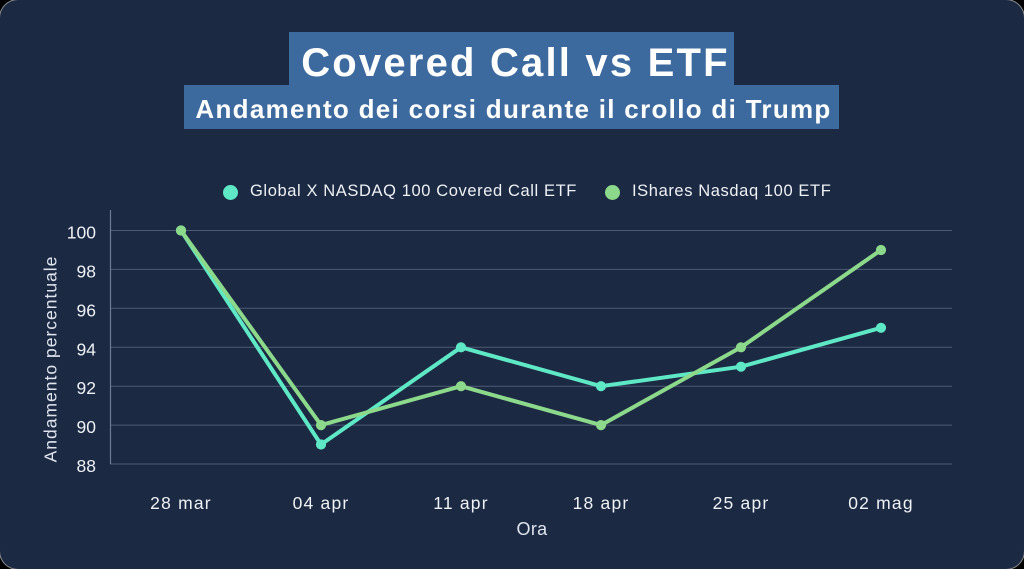 The width and height of the screenshot is (1024, 569). What do you see at coordinates (321, 503) in the screenshot?
I see `svg-text: 04 apr` at bounding box center [321, 503].